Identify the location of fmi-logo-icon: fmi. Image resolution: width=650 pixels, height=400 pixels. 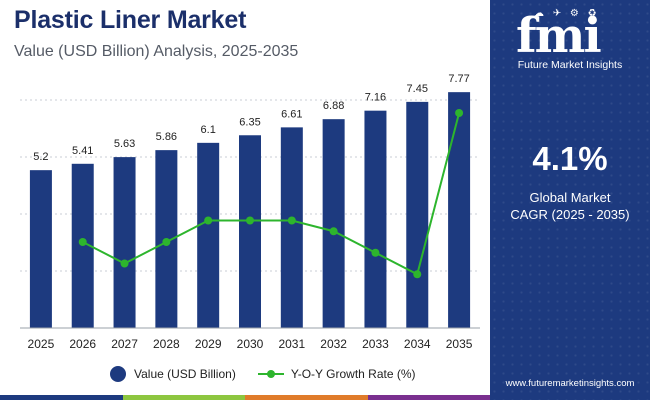
(559, 36).